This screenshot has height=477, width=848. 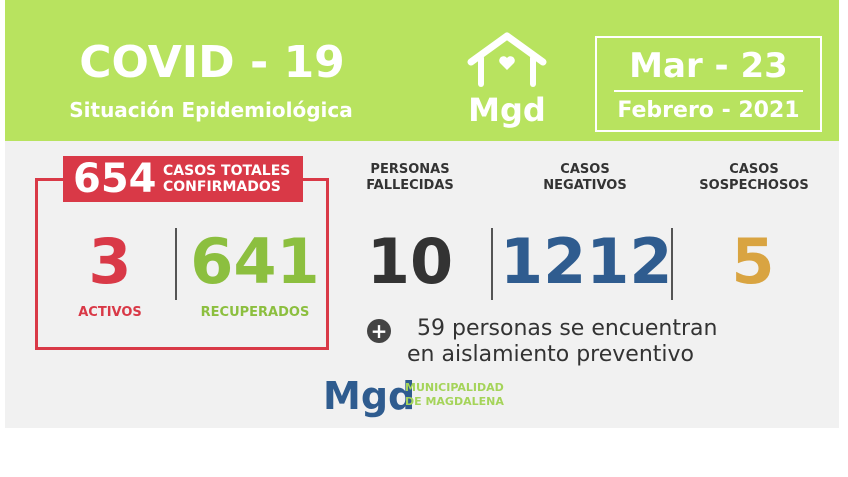 I want to click on active-recovered-divider, so click(x=176, y=264).